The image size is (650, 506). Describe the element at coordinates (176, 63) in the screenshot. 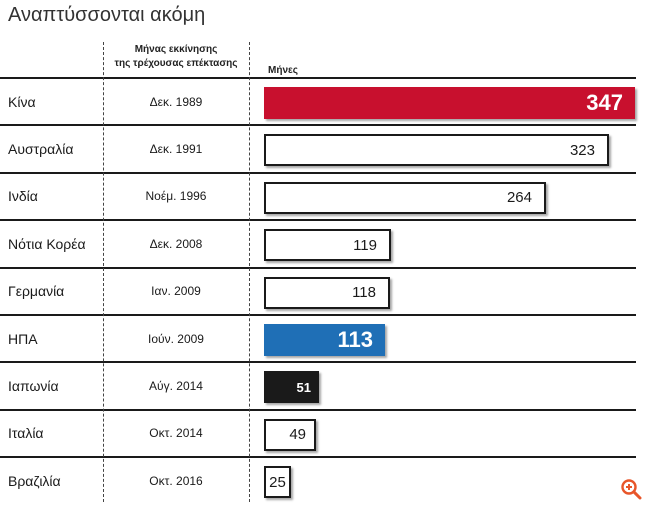

I see `start-month-header-line2: της τρέχουσας επέκτασης` at that location.